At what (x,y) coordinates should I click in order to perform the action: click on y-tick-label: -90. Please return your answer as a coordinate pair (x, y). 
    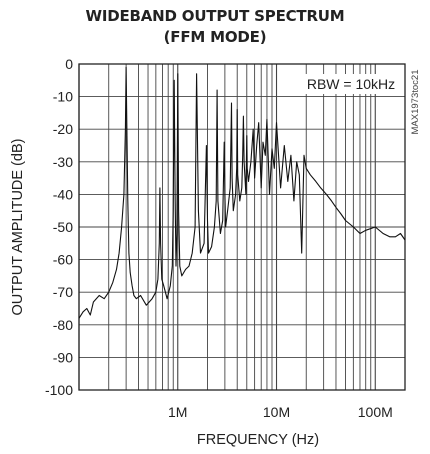
    Looking at the image, I should click on (63, 357).